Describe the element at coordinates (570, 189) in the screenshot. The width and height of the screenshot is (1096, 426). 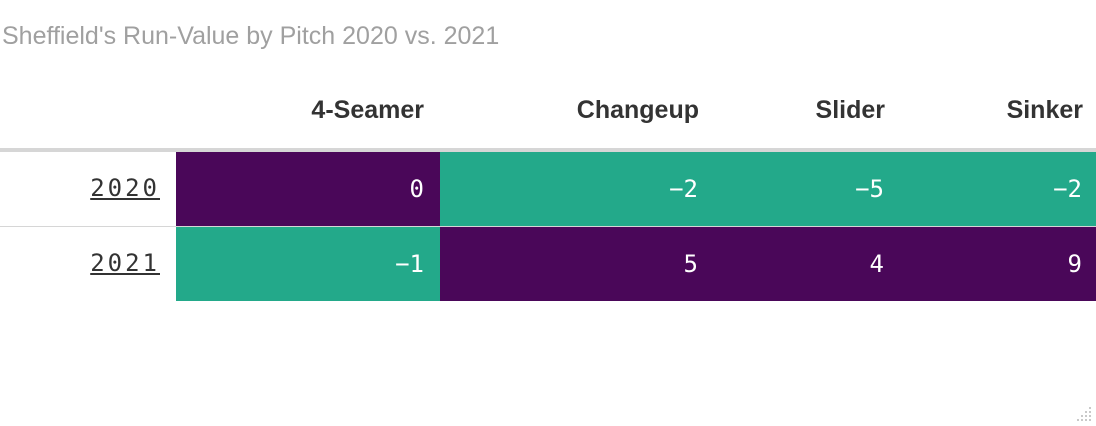
I see `cell-2020-changeup: −2` at that location.